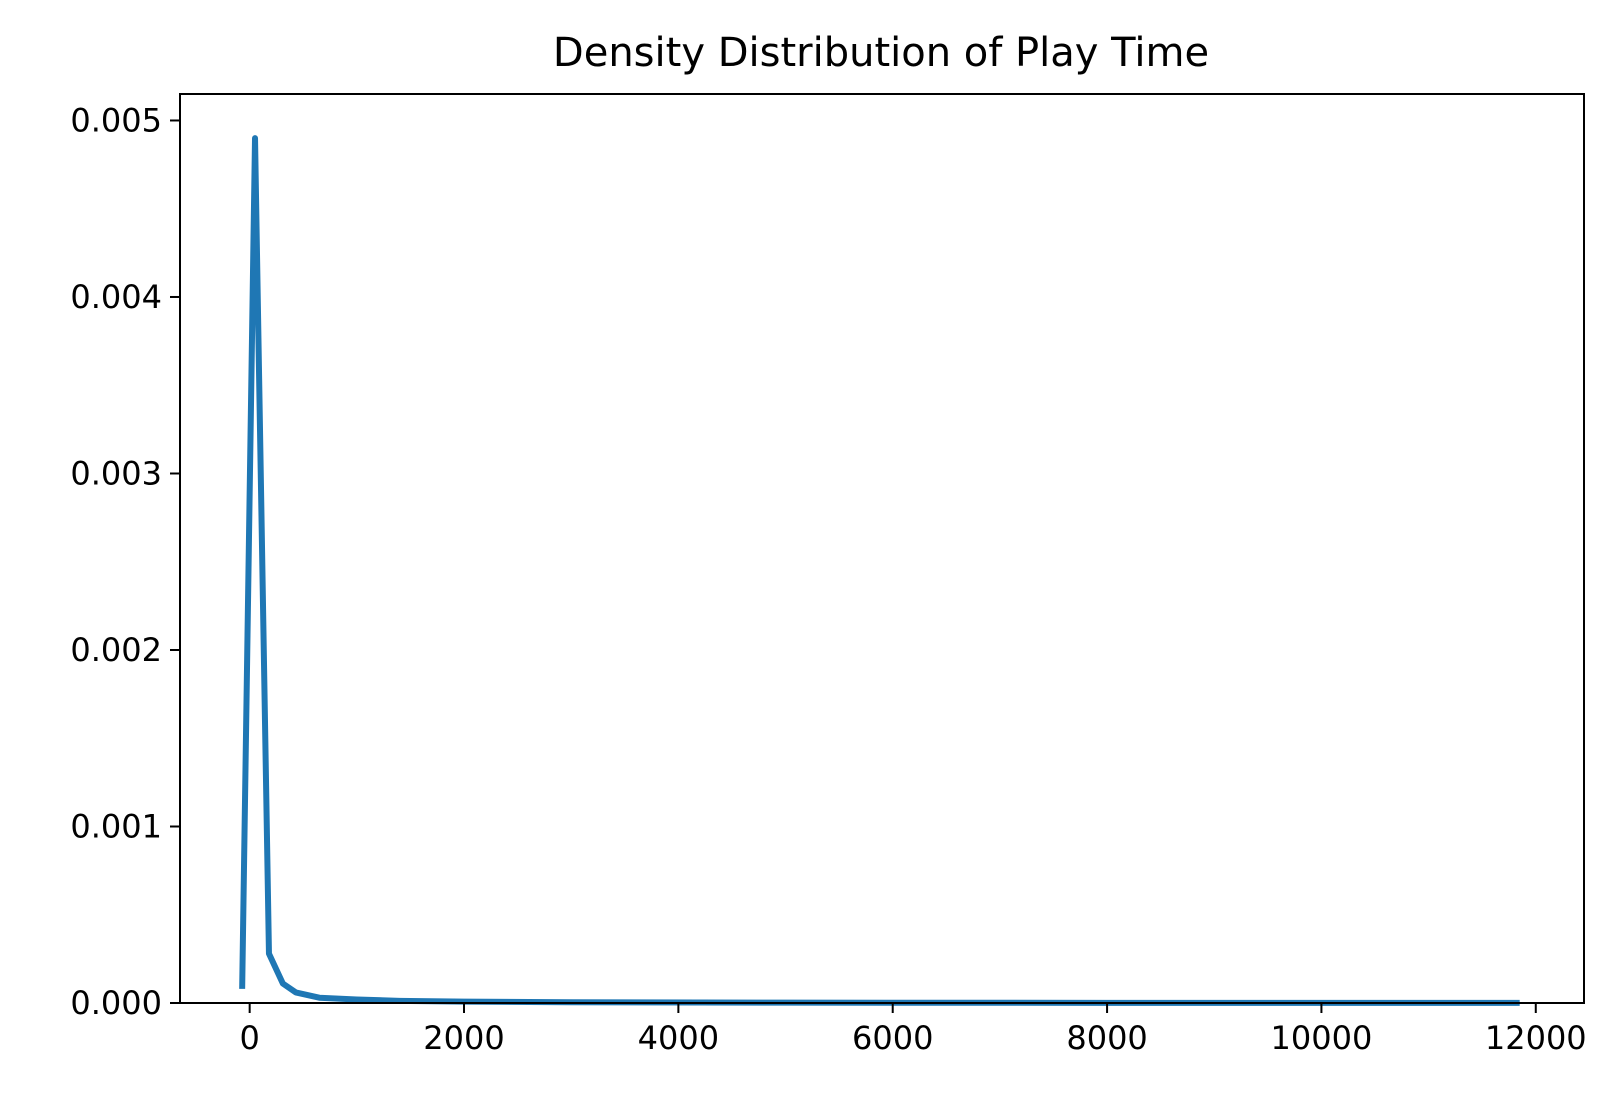  I want to click on y-tick-label: 0.004, so click(116, 297).